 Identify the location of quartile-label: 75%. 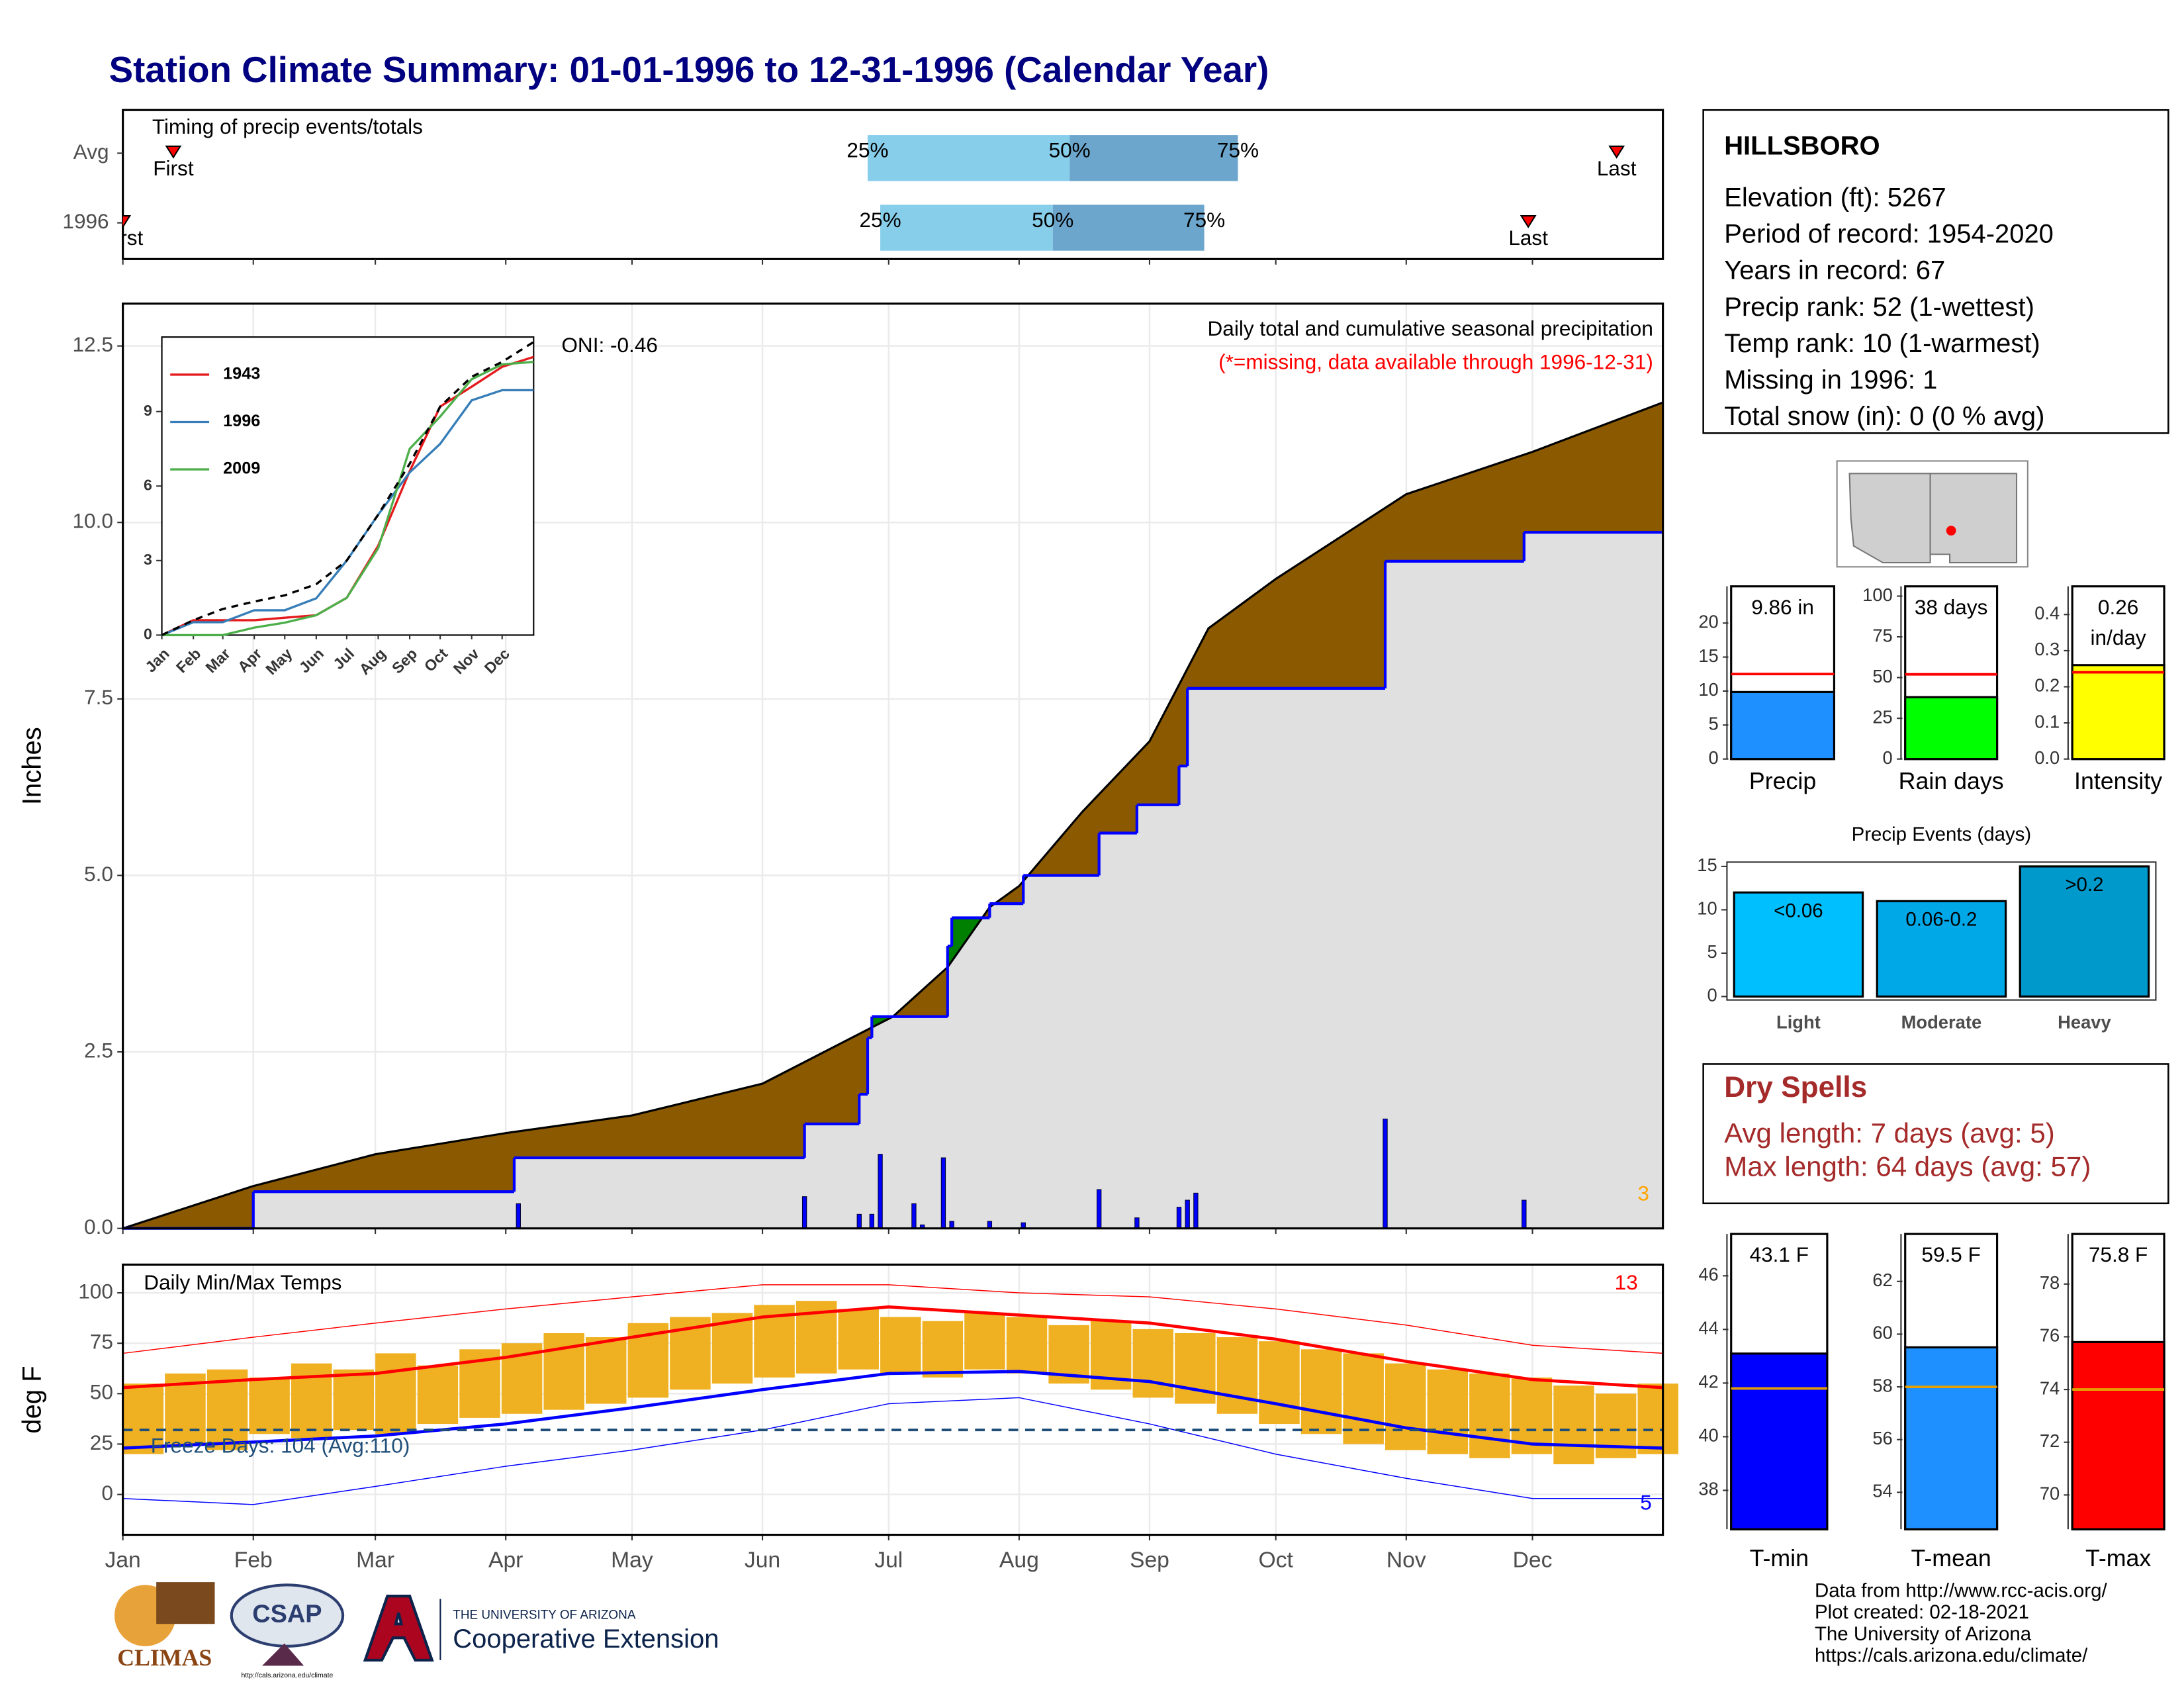
(1238, 150).